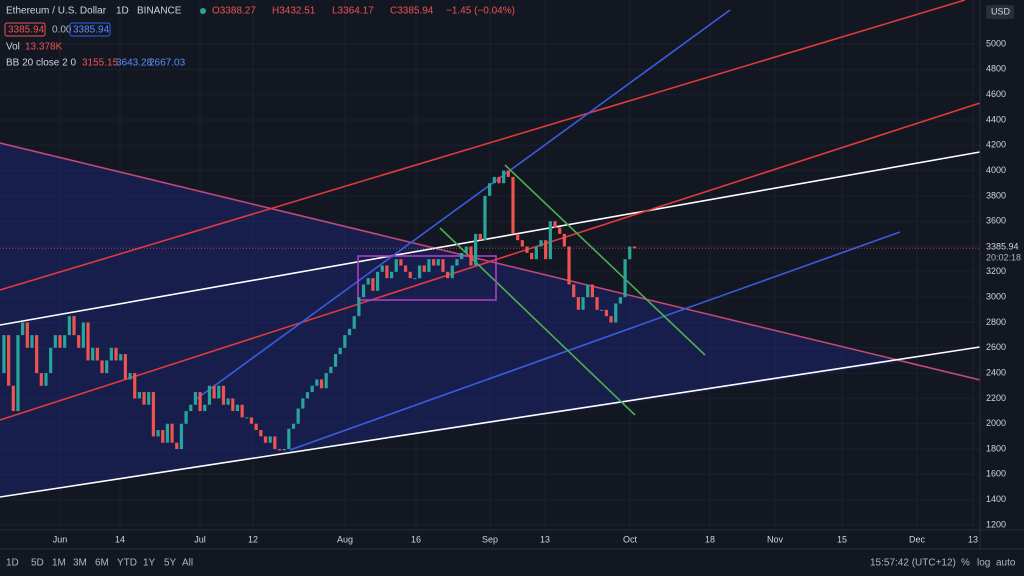 Image resolution: width=1024 pixels, height=576 pixels. What do you see at coordinates (345, 539) in the screenshot?
I see `x-tick-label: Aug` at bounding box center [345, 539].